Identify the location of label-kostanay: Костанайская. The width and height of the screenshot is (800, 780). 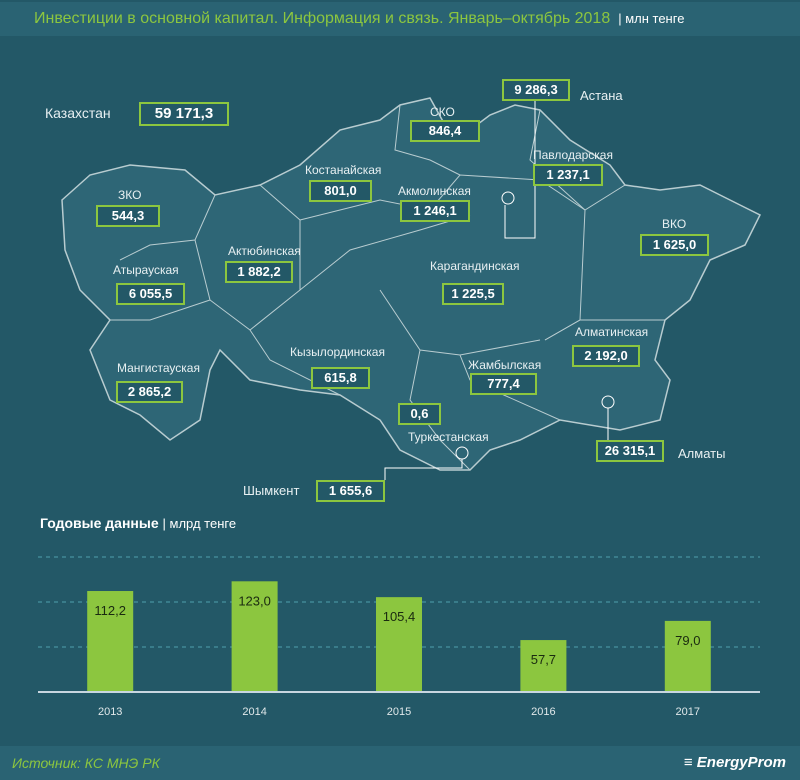
(343, 170).